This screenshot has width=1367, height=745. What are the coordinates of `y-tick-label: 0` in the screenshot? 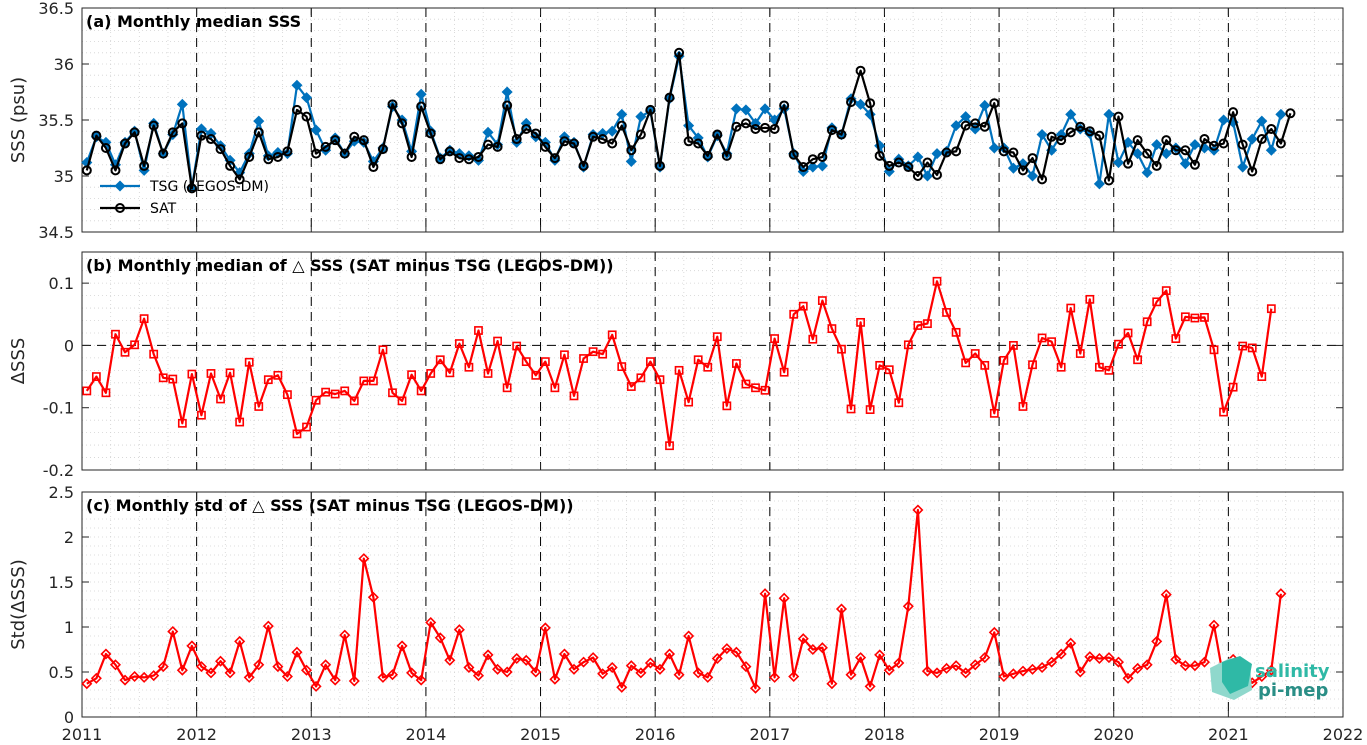 It's located at (69, 345).